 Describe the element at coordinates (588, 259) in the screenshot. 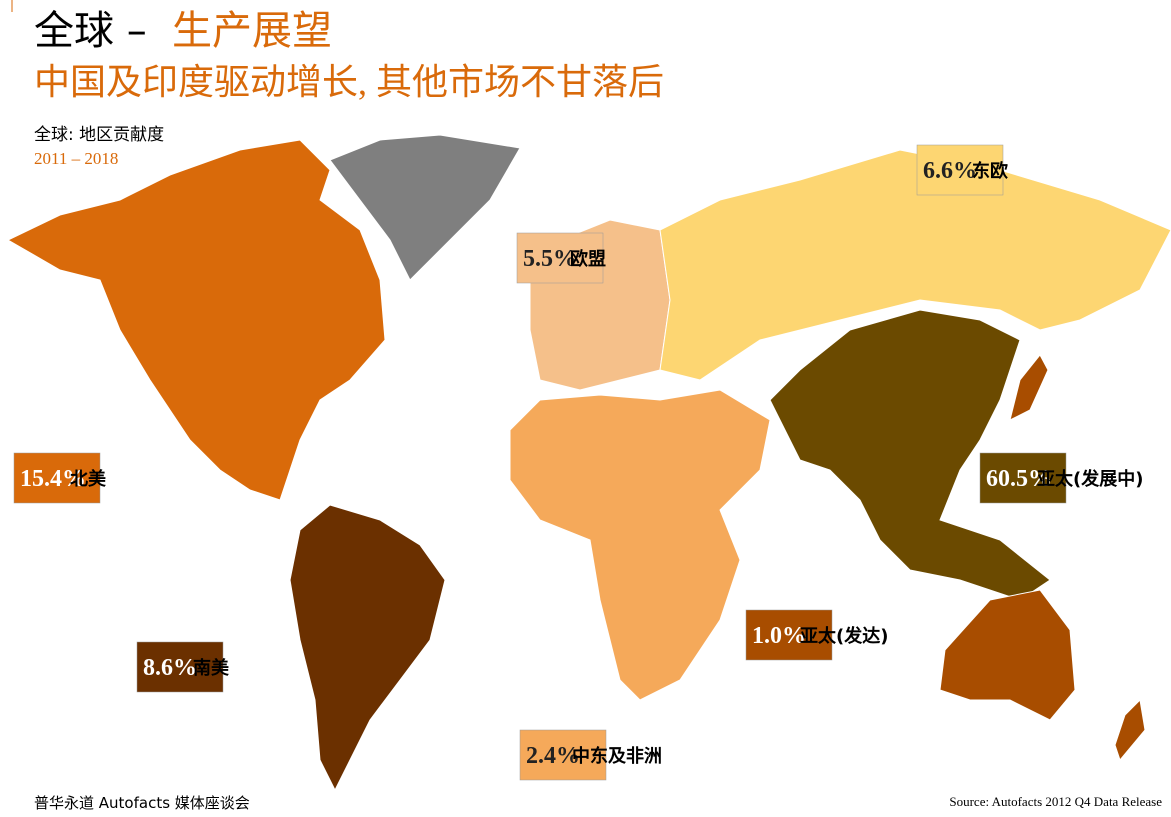

I see `region-name: 欧盟` at that location.